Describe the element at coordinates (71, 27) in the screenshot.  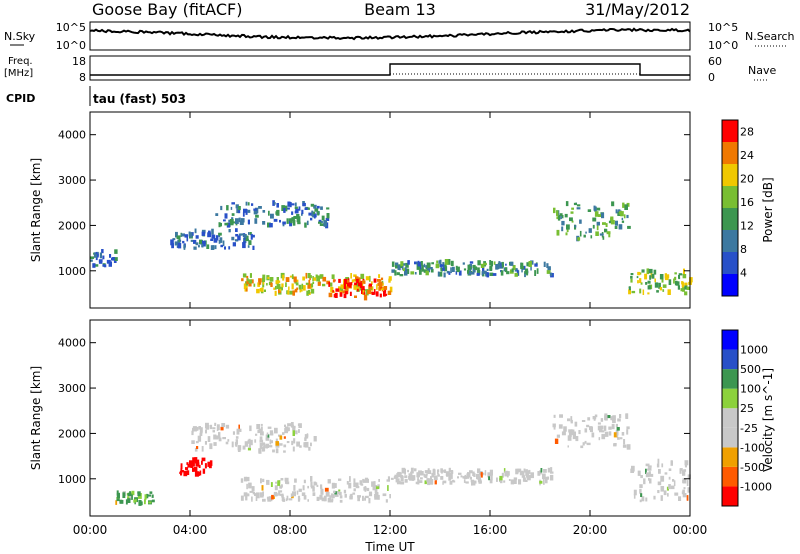
I see `nsky-tick-high: 10^5` at that location.